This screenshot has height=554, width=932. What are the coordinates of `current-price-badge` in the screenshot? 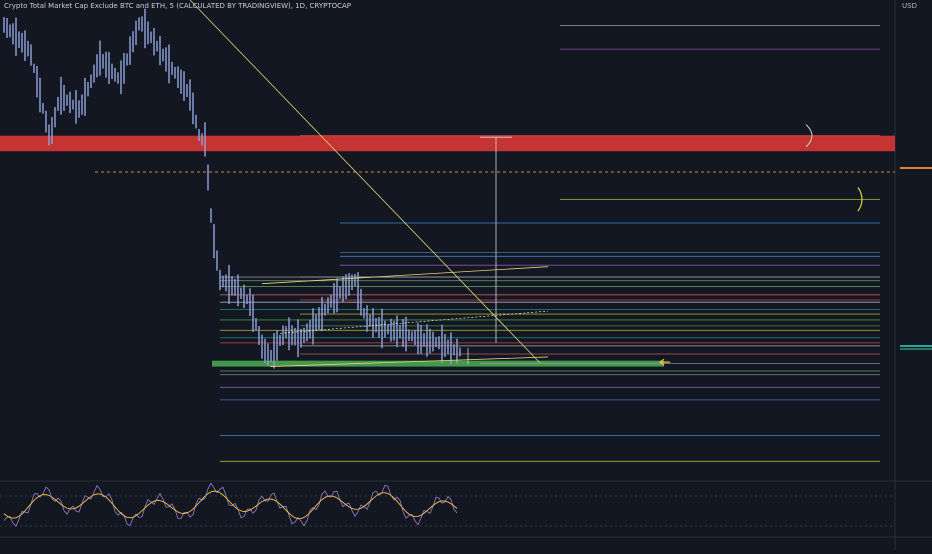 It's located at (916, 345).